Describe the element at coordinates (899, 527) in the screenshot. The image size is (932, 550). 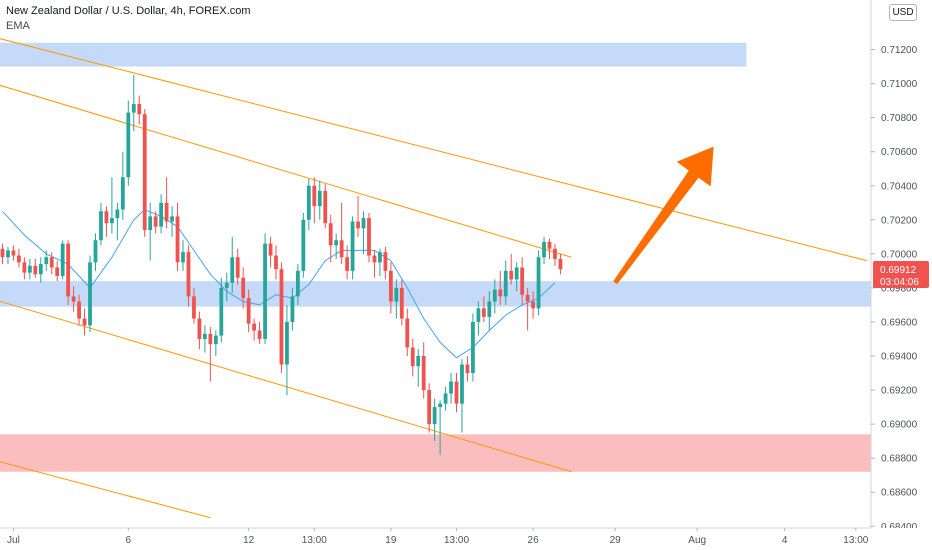
I see `y-tick-label: 0.68400` at that location.